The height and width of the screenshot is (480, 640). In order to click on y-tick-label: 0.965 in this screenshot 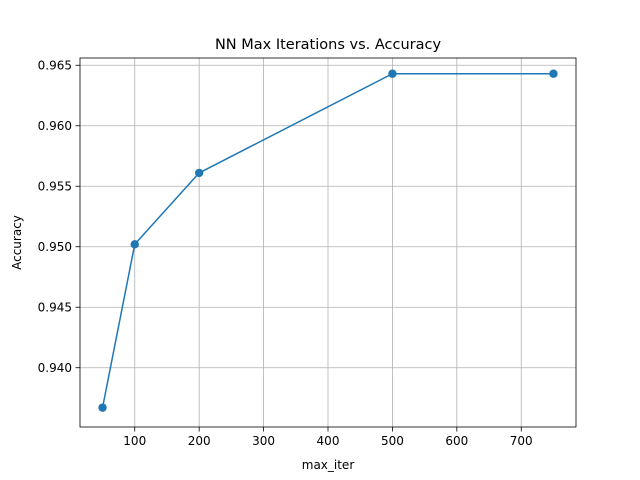, I will do `click(55, 66)`.